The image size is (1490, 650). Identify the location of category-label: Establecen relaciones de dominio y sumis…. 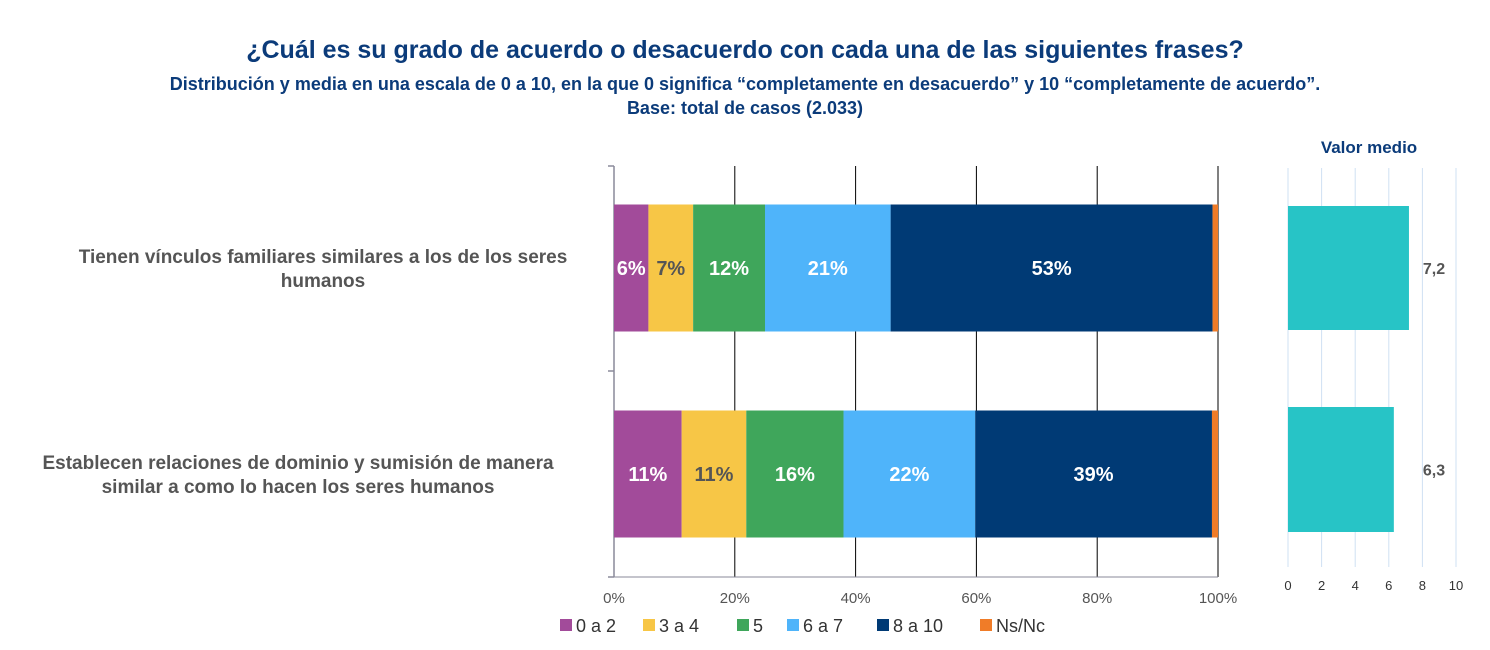
(297, 463).